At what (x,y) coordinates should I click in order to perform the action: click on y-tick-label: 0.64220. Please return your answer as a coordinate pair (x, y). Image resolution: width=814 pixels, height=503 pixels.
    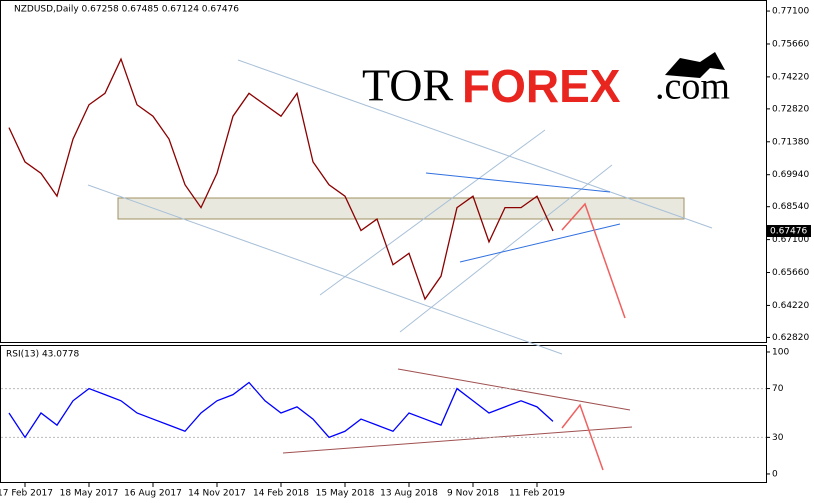
    Looking at the image, I should click on (790, 306).